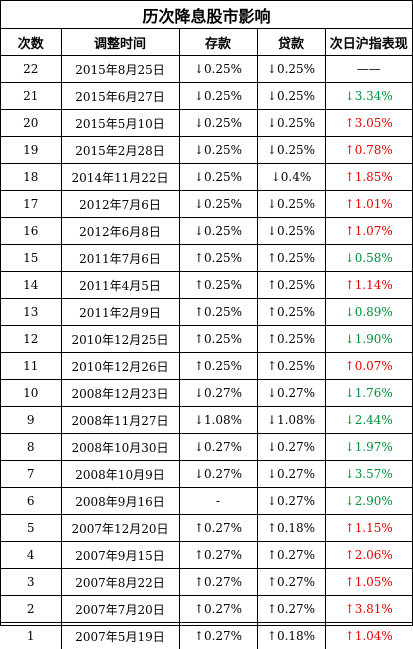 This screenshot has width=413, height=649. Describe the element at coordinates (120, 636) in the screenshot. I see `row-date-cell: 2007年5月19日` at that location.